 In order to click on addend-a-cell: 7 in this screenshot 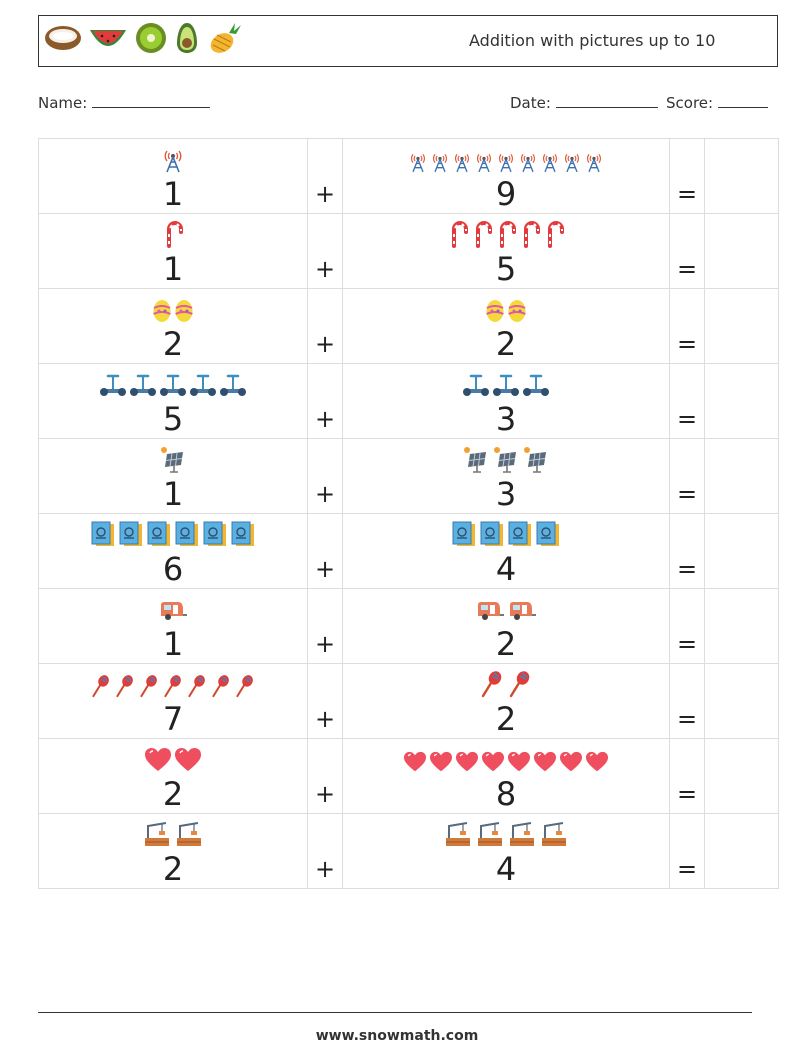, I will do `click(173, 701)`.